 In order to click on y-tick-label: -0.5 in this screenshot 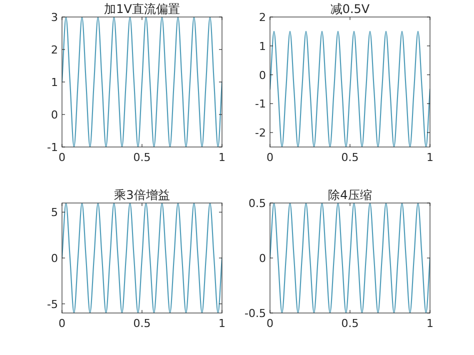, I will do `click(255, 313)`.